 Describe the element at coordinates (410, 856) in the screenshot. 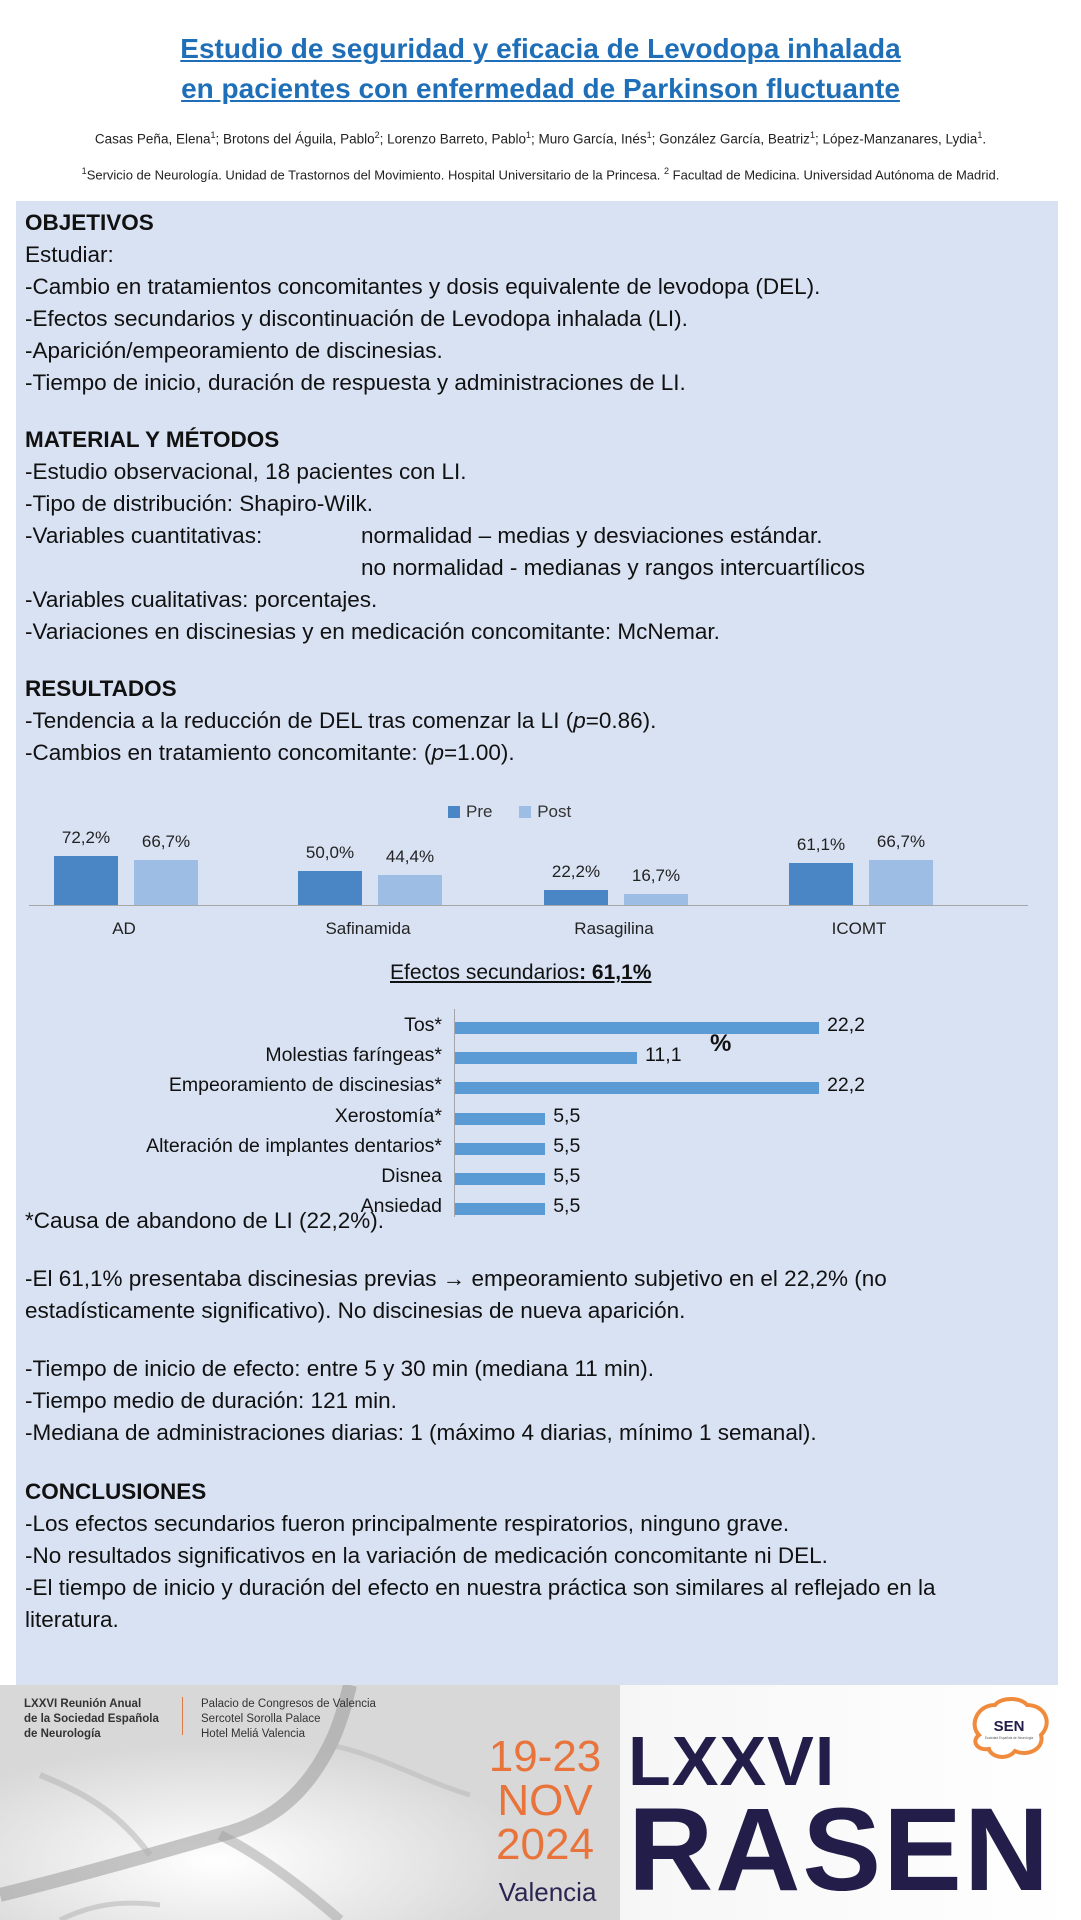

I see `data-label: 44,4%` at that location.